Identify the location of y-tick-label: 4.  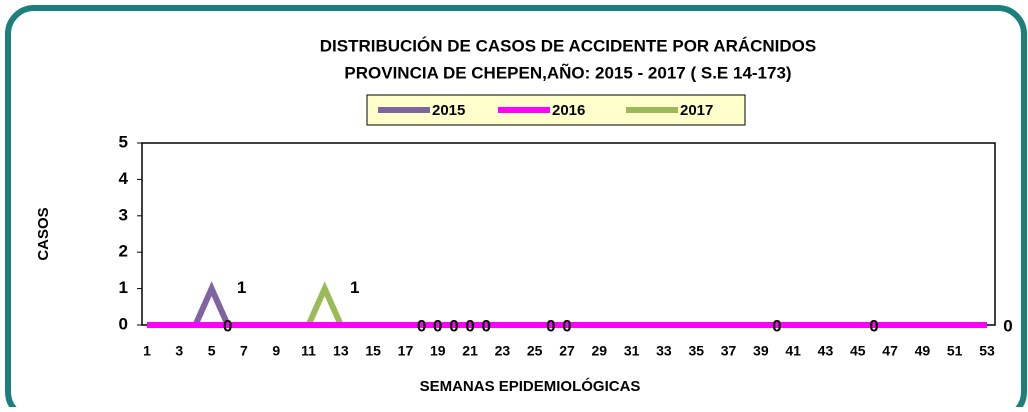
(124, 178).